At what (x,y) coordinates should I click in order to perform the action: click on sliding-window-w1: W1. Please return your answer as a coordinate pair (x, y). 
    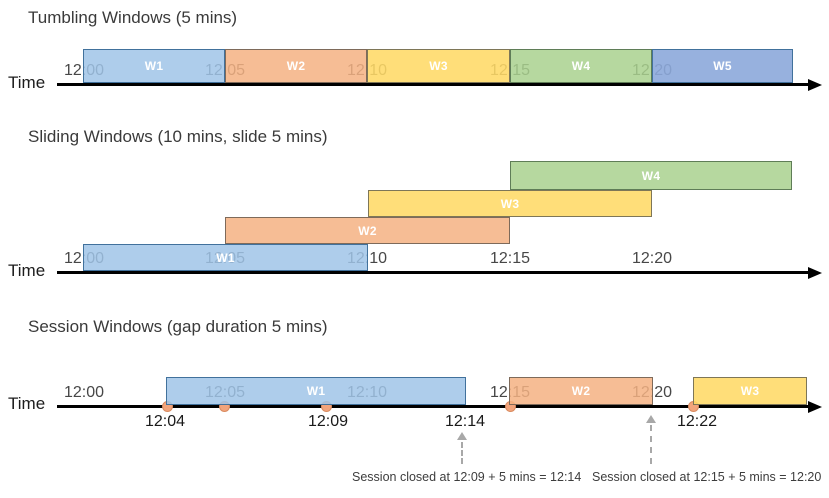
    Looking at the image, I should click on (225, 257).